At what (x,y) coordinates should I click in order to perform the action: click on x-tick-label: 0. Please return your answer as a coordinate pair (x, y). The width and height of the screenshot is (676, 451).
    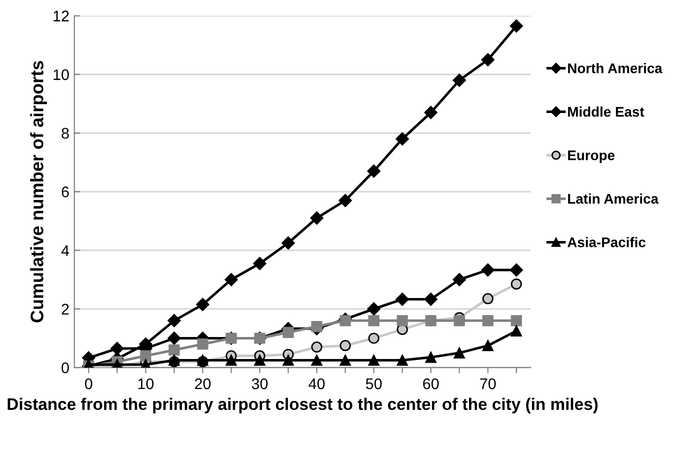
    Looking at the image, I should click on (88, 384).